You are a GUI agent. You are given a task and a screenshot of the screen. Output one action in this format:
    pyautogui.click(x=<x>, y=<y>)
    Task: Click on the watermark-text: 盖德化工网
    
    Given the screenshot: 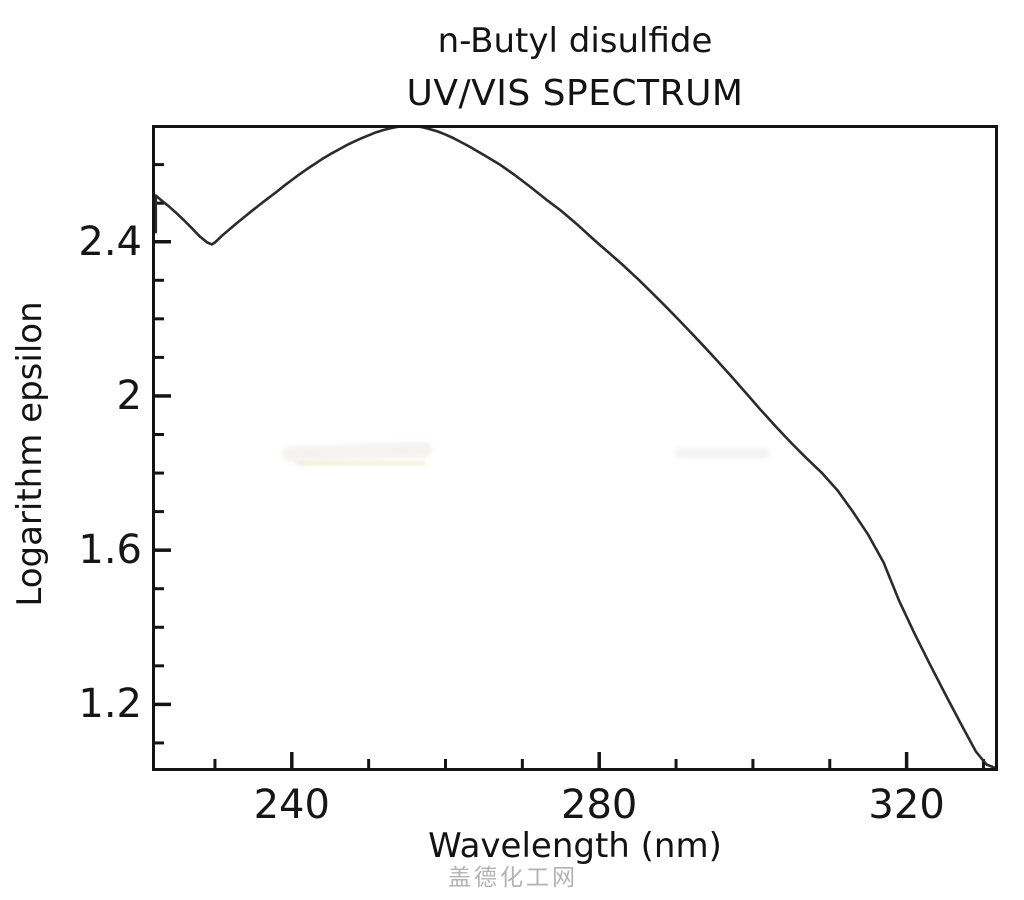 What is the action you would take?
    pyautogui.click(x=513, y=878)
    